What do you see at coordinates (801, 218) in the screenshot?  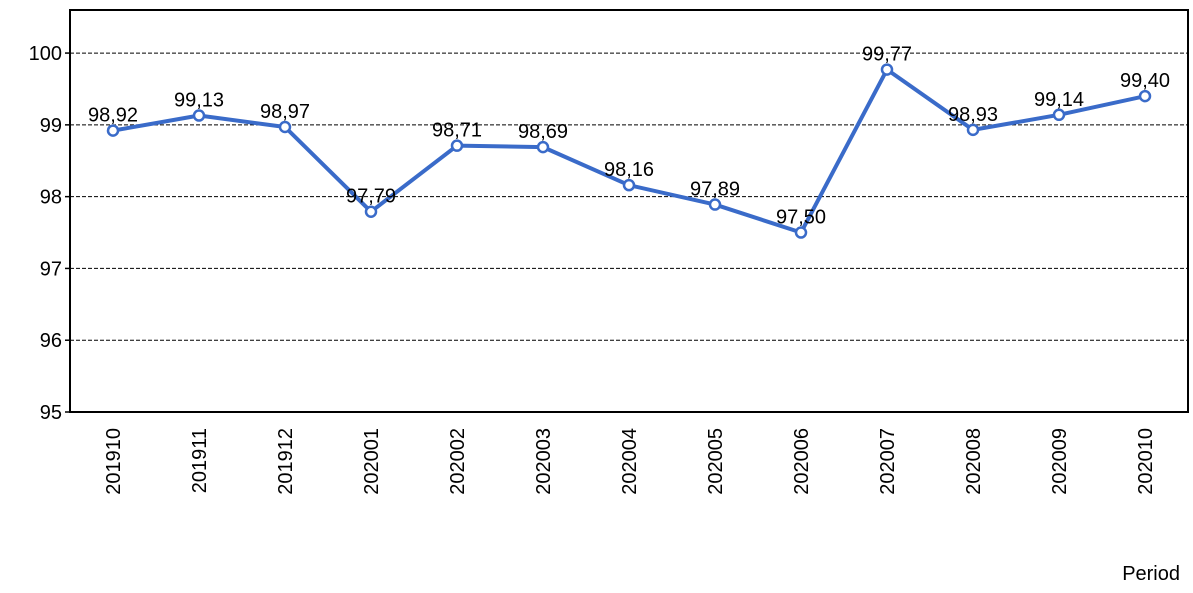 I see `data-label: 97,50` at bounding box center [801, 218].